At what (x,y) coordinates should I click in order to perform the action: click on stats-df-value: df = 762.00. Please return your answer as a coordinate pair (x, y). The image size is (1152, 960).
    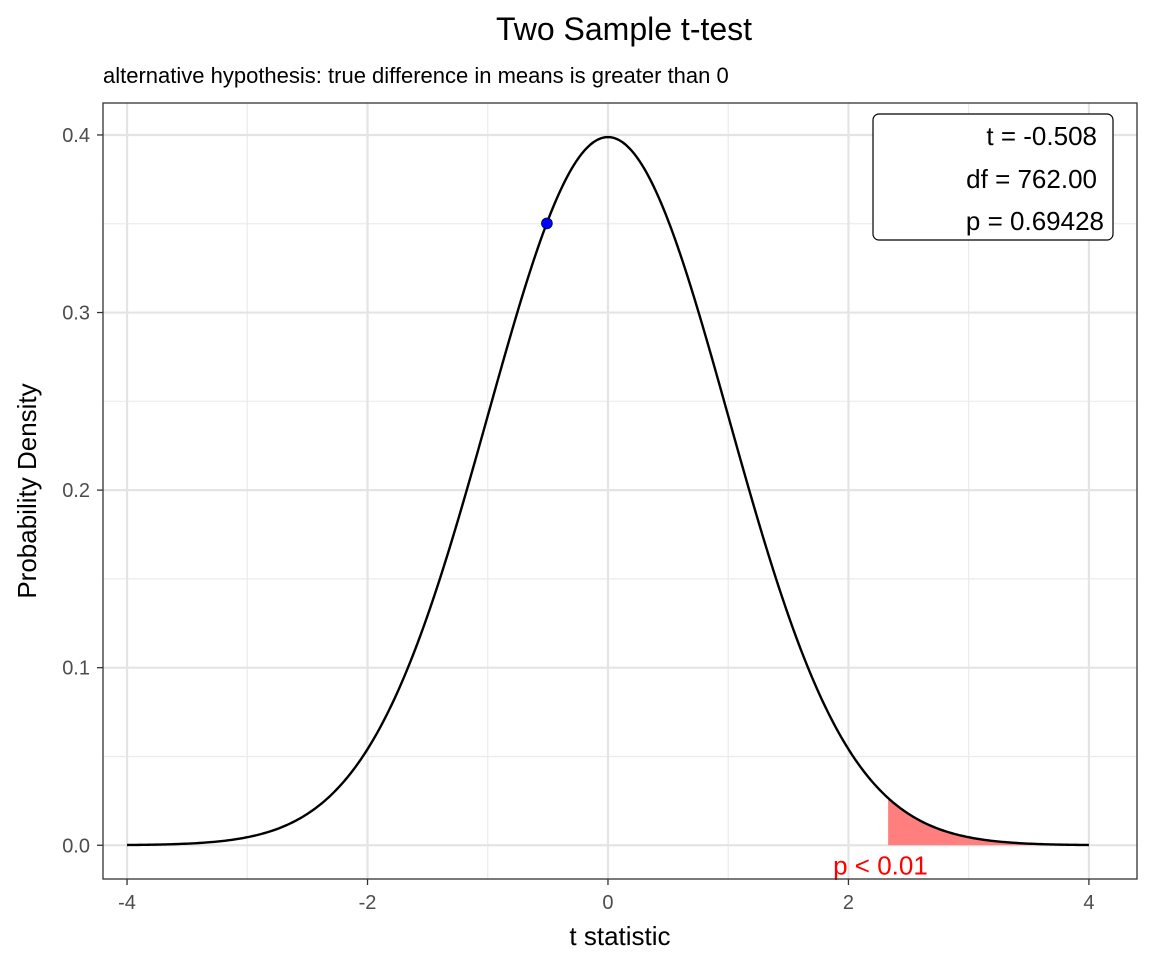
    Looking at the image, I should click on (1031, 179).